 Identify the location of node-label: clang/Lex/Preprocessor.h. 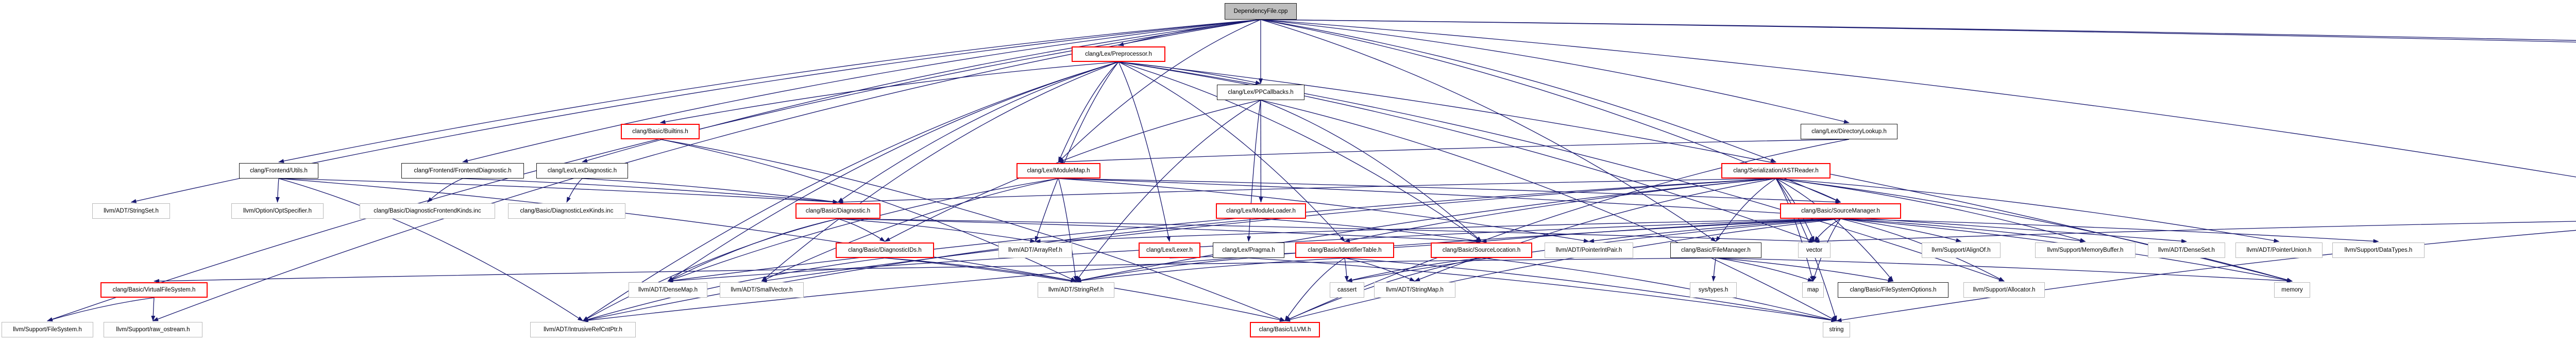
(1119, 54).